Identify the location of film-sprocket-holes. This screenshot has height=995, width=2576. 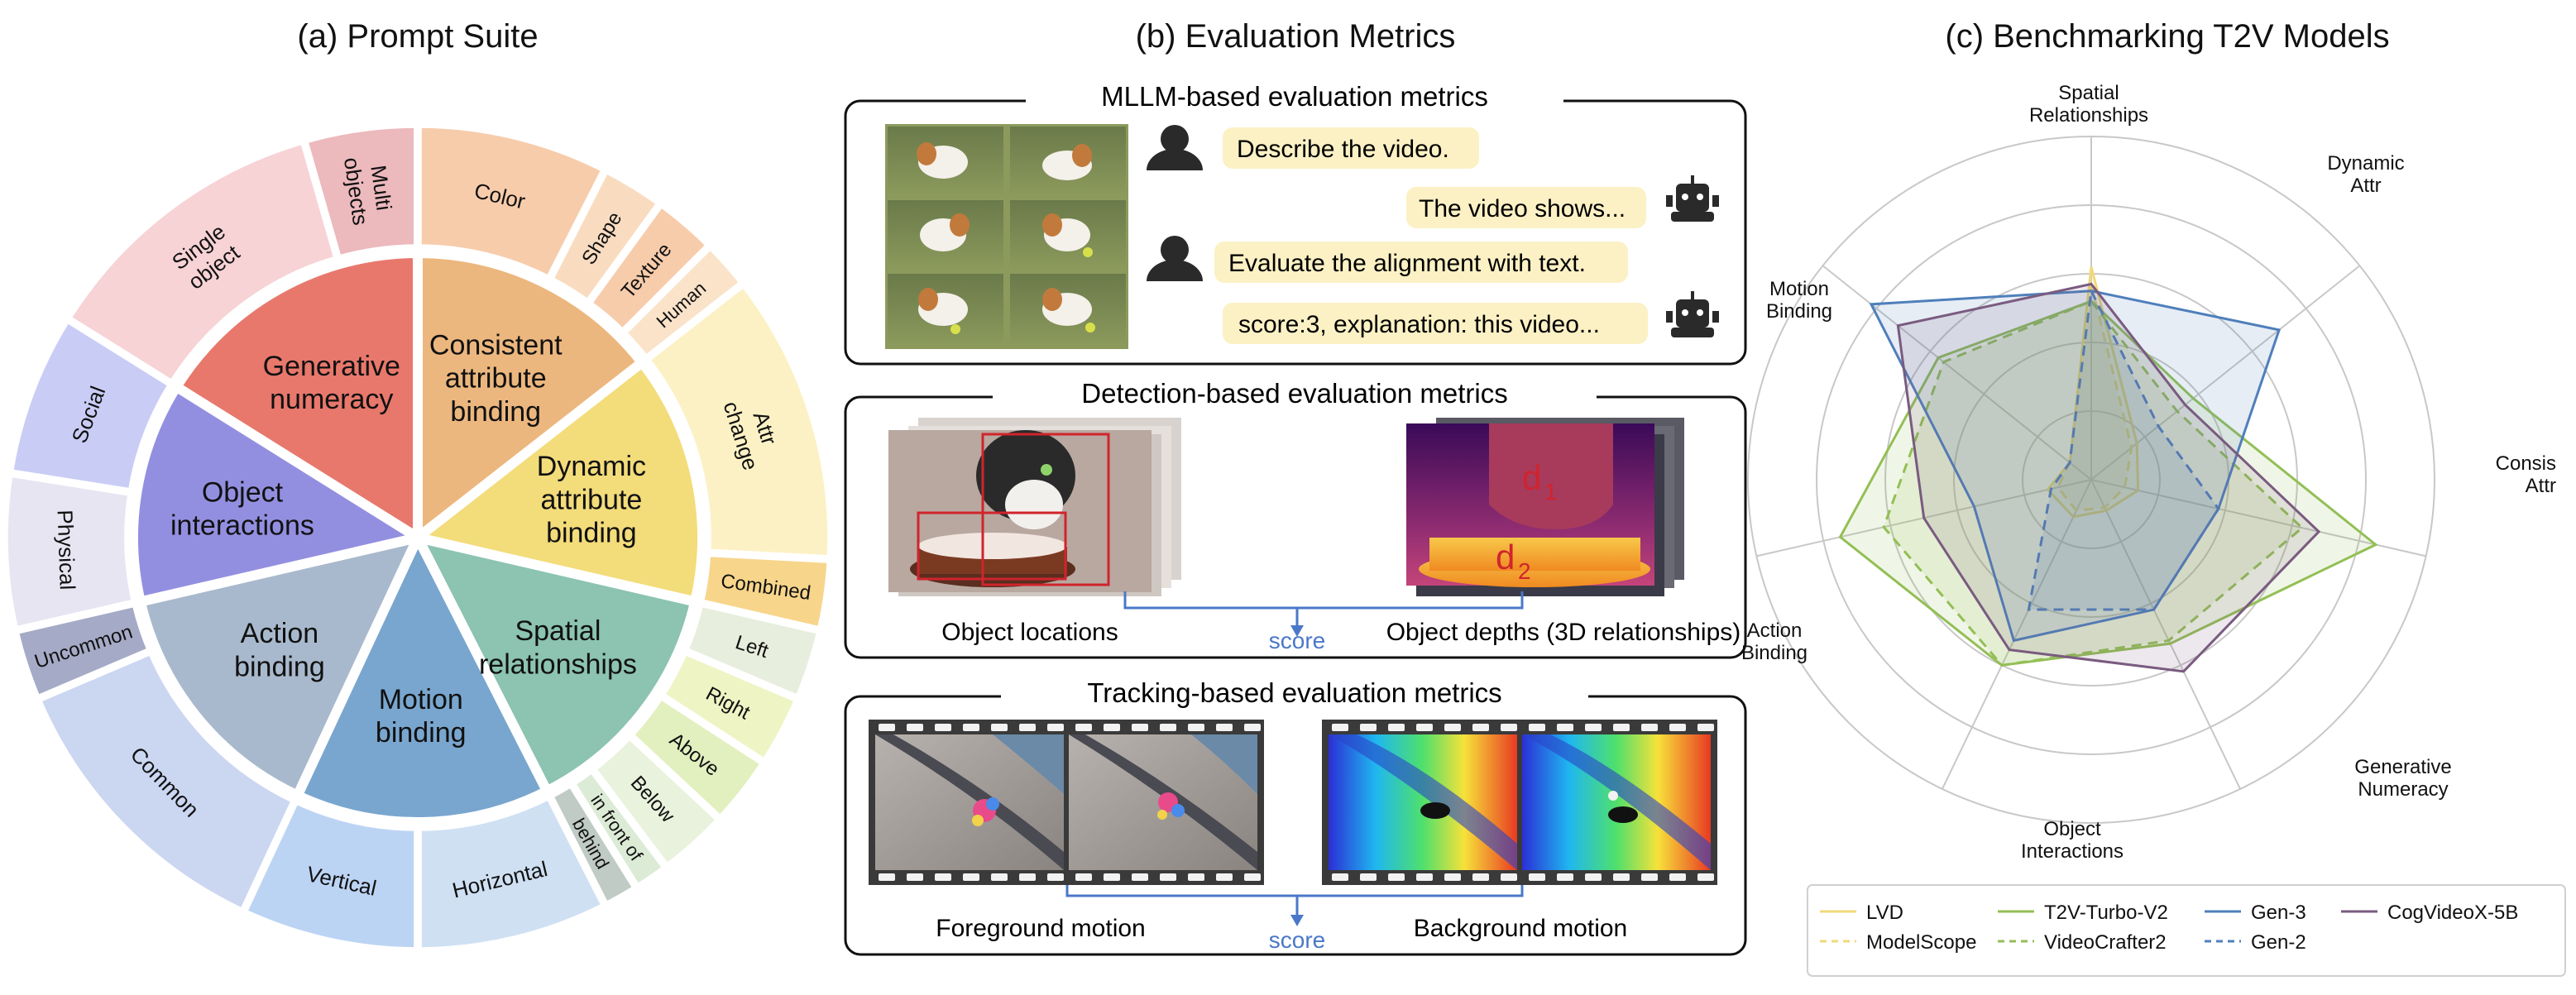
(1296, 802).